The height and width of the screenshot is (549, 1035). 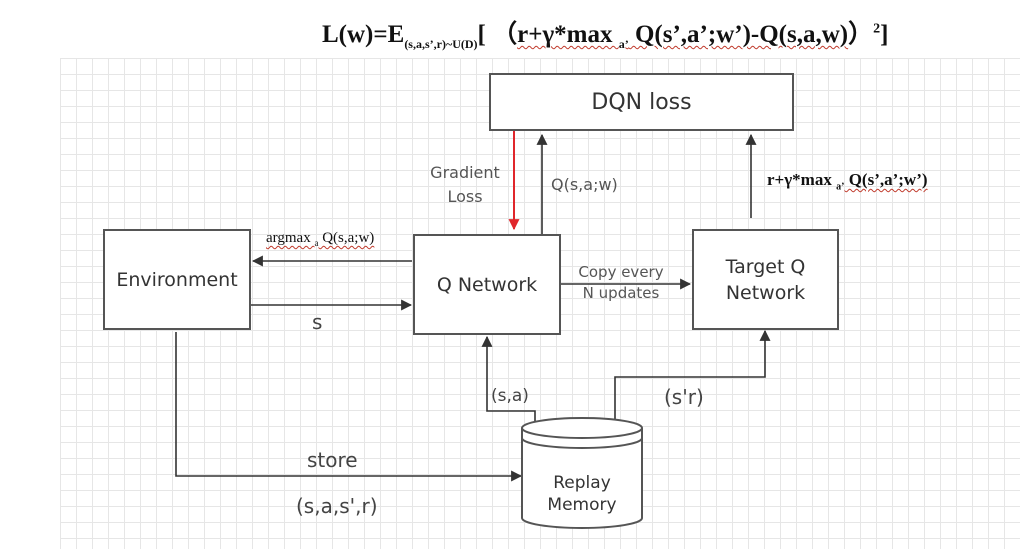 I want to click on environment-box: Environment, so click(x=177, y=279).